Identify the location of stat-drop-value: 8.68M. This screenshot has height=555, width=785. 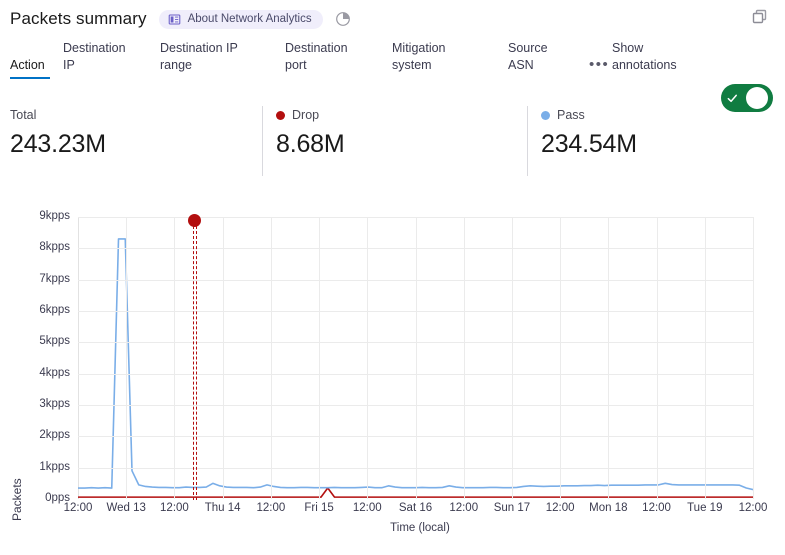
(310, 144).